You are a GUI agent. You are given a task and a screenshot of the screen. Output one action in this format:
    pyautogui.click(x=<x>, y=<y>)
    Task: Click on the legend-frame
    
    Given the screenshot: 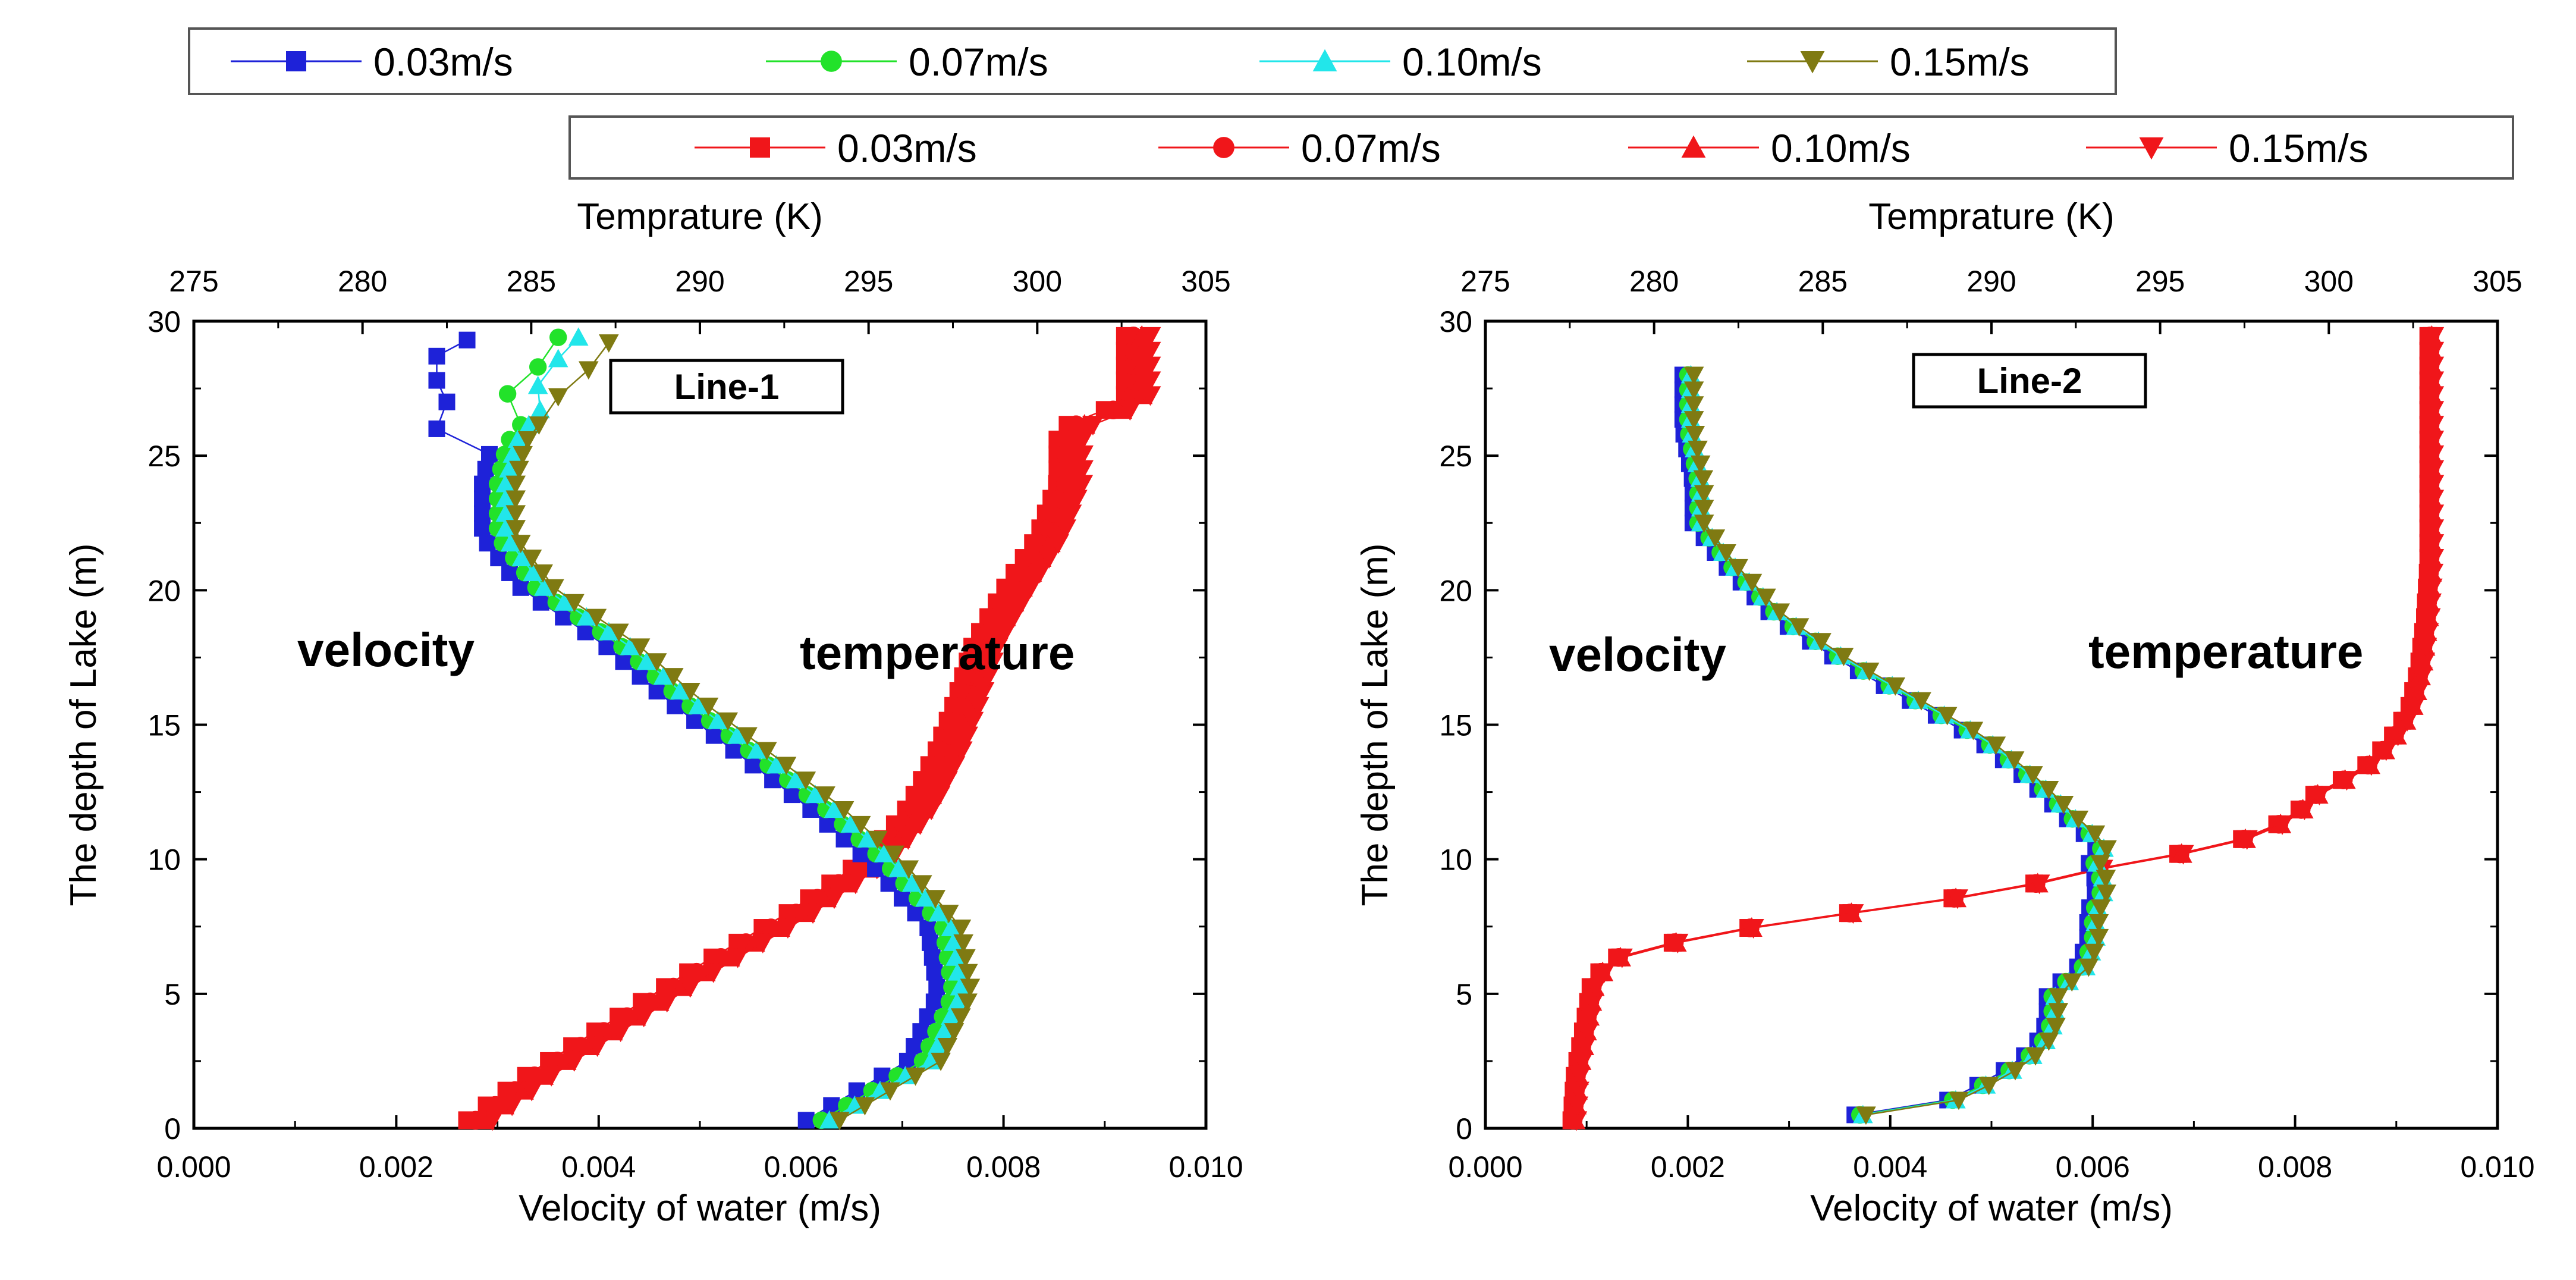 What is the action you would take?
    pyautogui.click(x=1541, y=147)
    